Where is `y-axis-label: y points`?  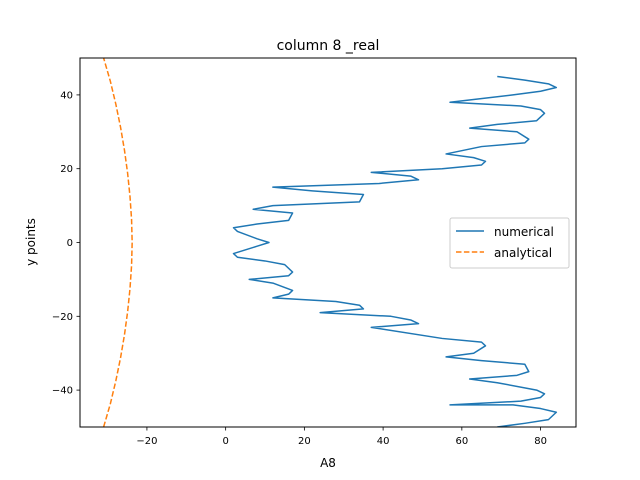
y-axis-label: y points is located at coordinates (31, 242).